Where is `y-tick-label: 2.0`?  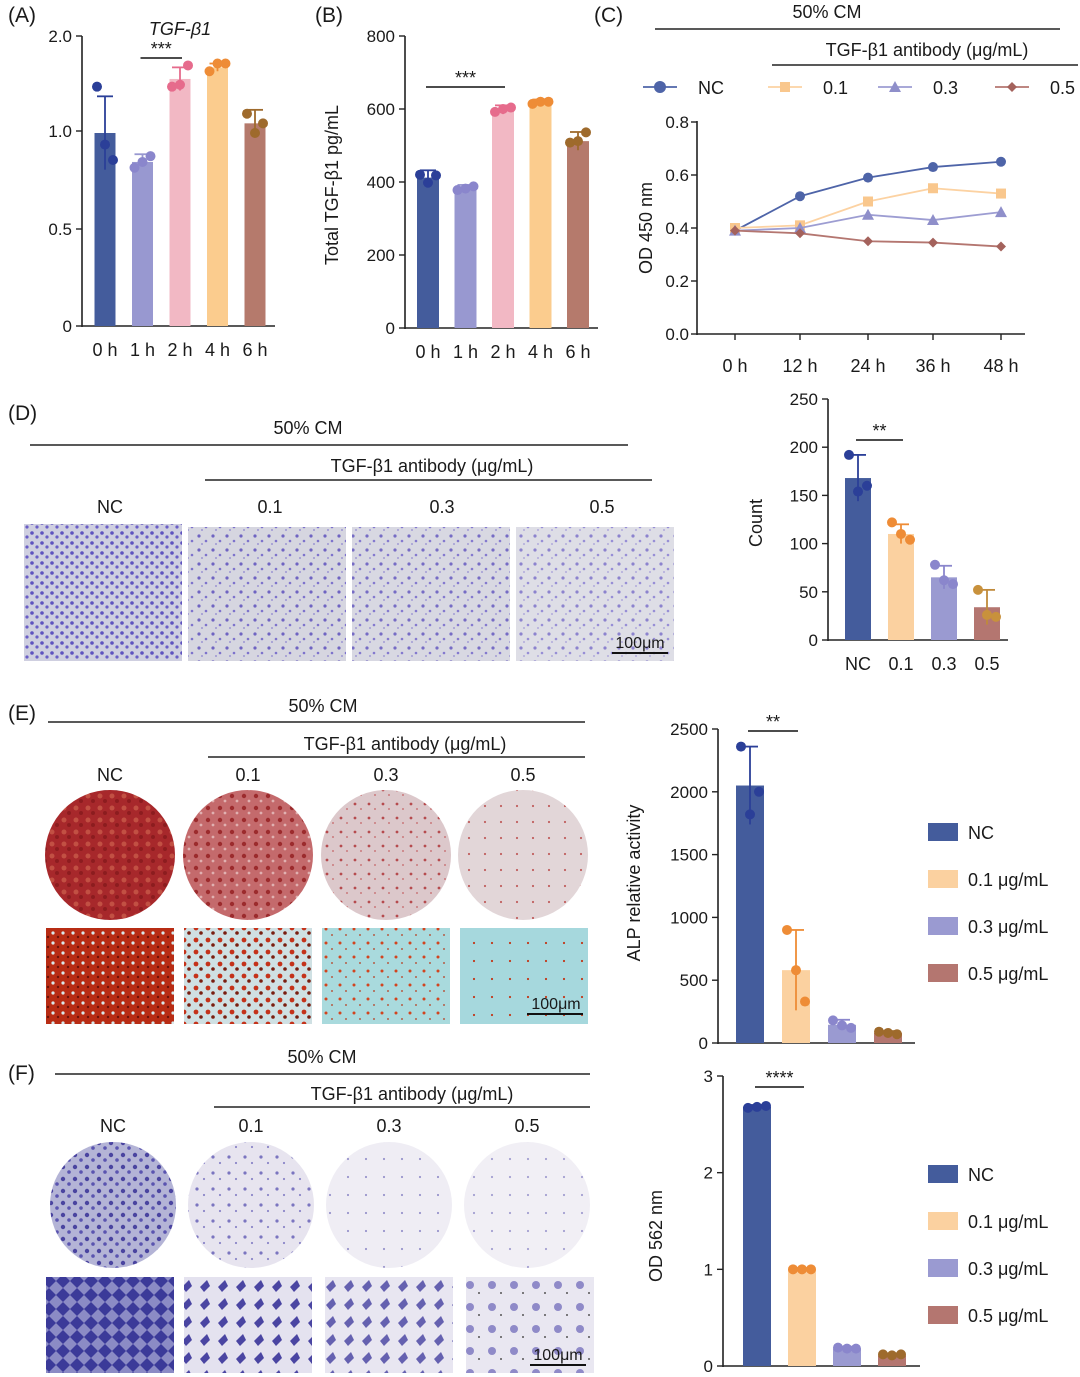
y-tick-label: 2.0 is located at coordinates (60, 36).